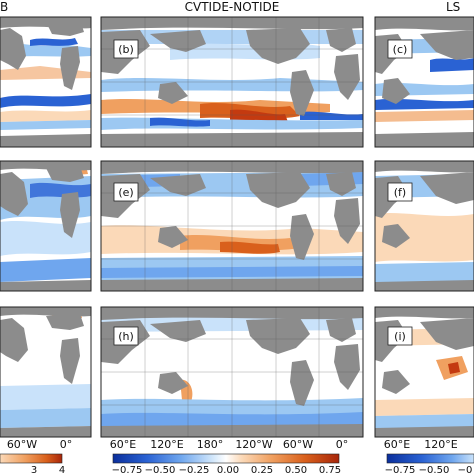  Describe the element at coordinates (48, 469) in the screenshot. I see `colorbar-left-ticks: 3 4` at that location.